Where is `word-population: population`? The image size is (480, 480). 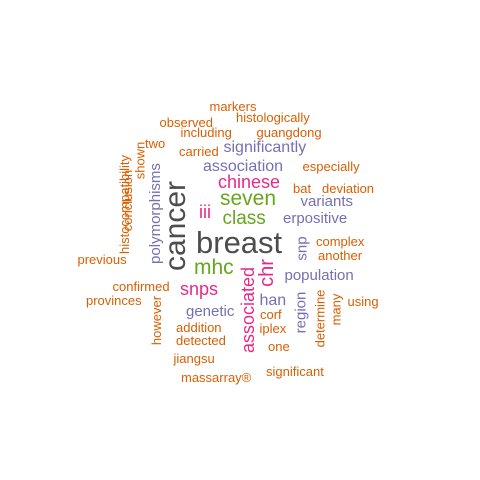 word-population: population is located at coordinates (319, 275).